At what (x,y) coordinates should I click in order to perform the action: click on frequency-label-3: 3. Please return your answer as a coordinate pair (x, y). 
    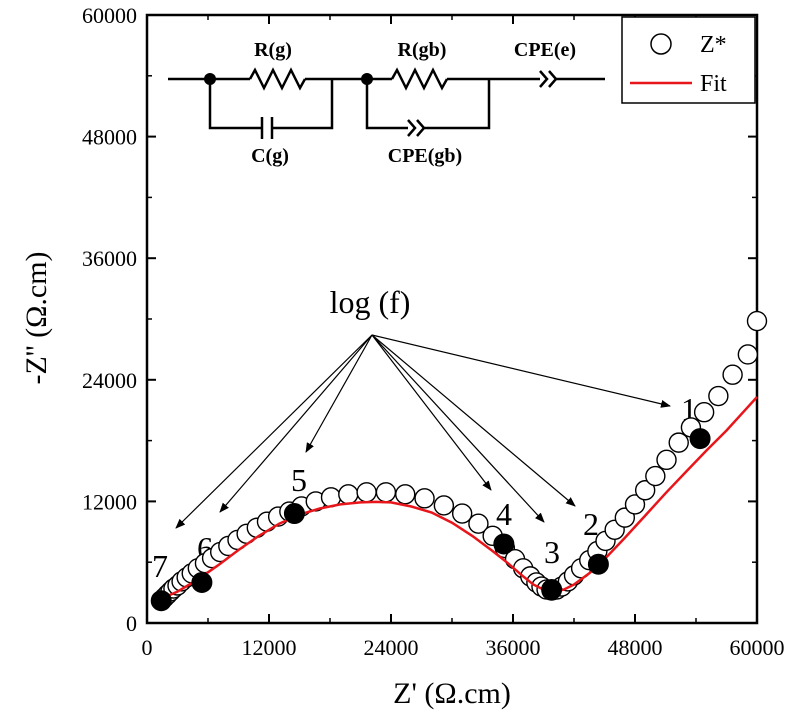
    Looking at the image, I should click on (552, 552).